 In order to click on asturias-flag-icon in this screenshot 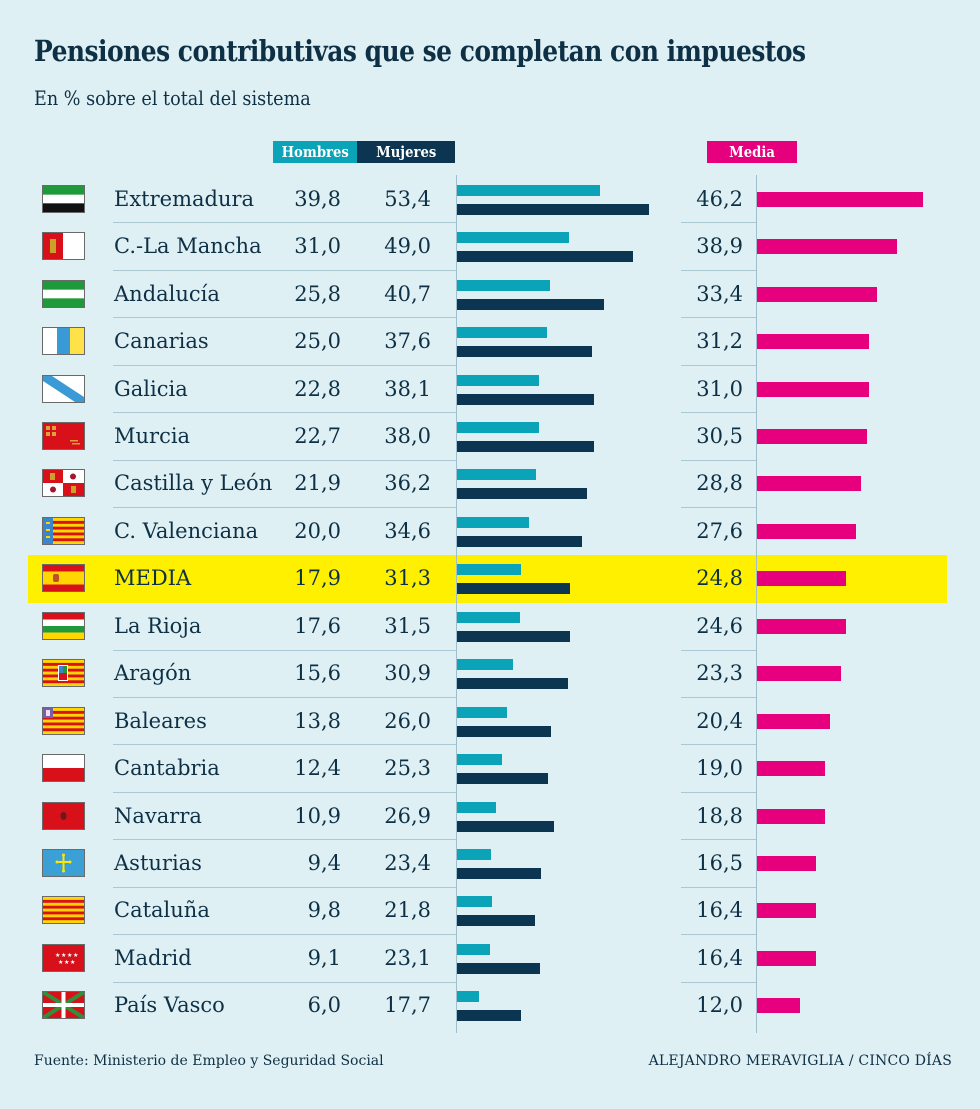, I will do `click(63, 863)`.